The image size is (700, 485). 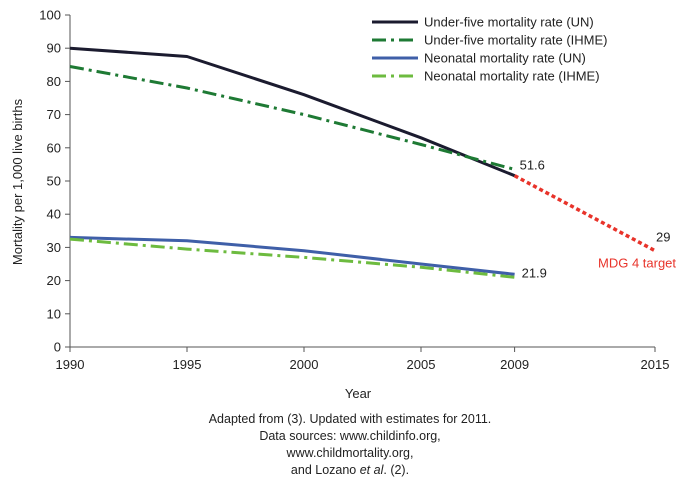 What do you see at coordinates (655, 364) in the screenshot?
I see `x-tick-label: 2015` at bounding box center [655, 364].